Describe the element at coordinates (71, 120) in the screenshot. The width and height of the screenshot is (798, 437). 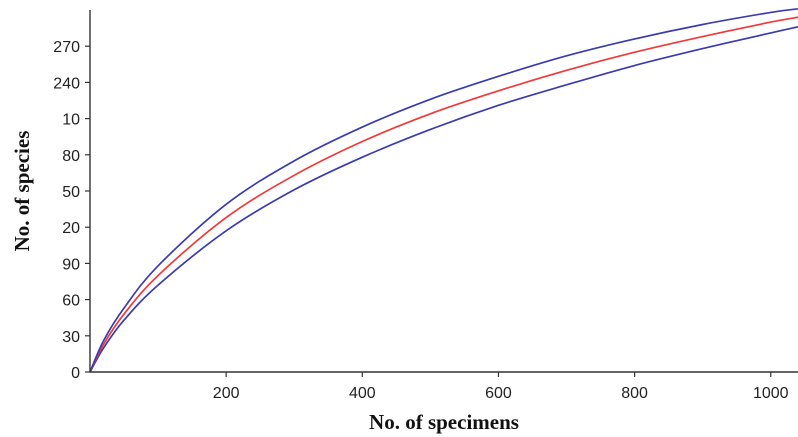
I see `y-tick-label: 10` at that location.